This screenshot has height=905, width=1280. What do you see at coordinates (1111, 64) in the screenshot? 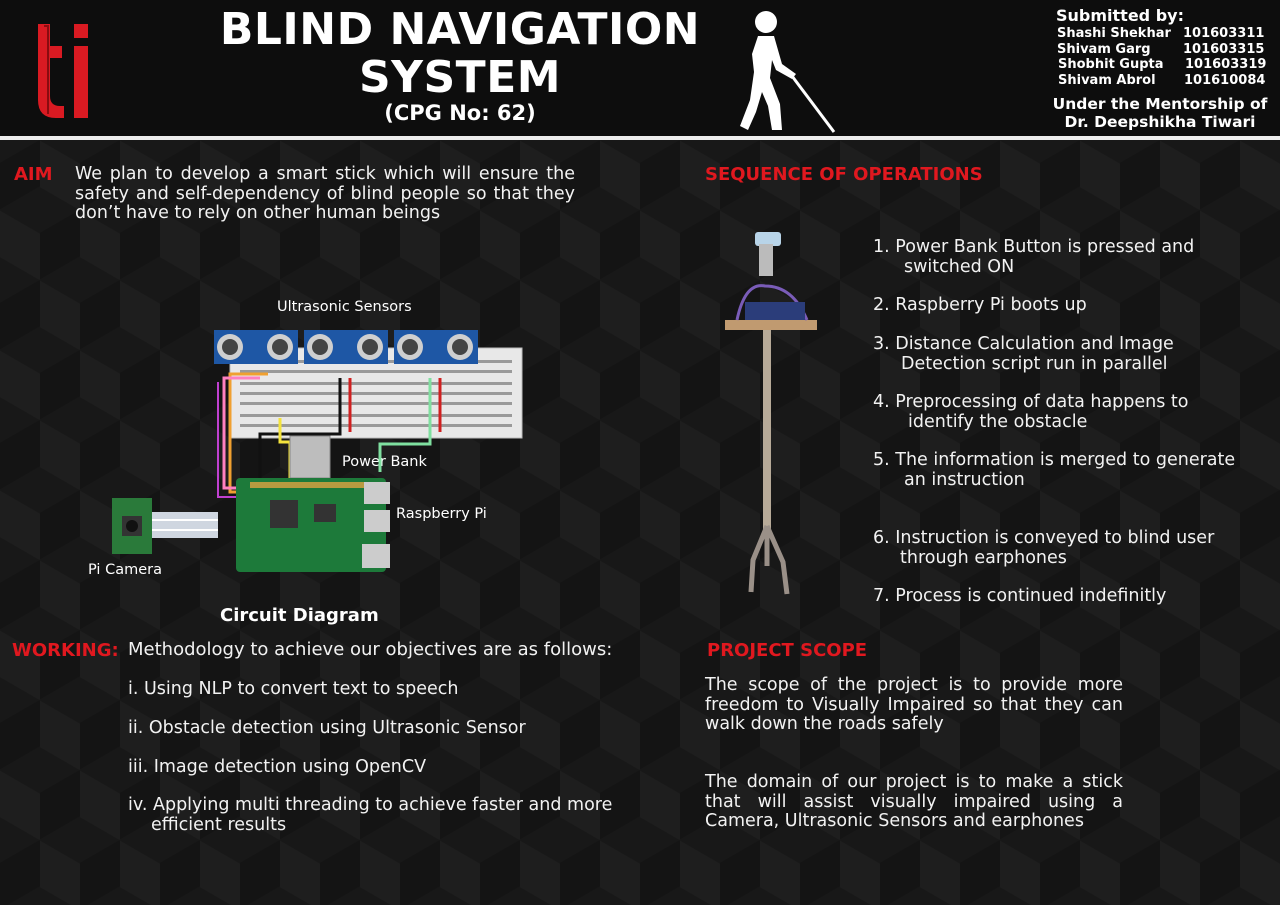
I see `member-name: Shobhit Gupta` at bounding box center [1111, 64].